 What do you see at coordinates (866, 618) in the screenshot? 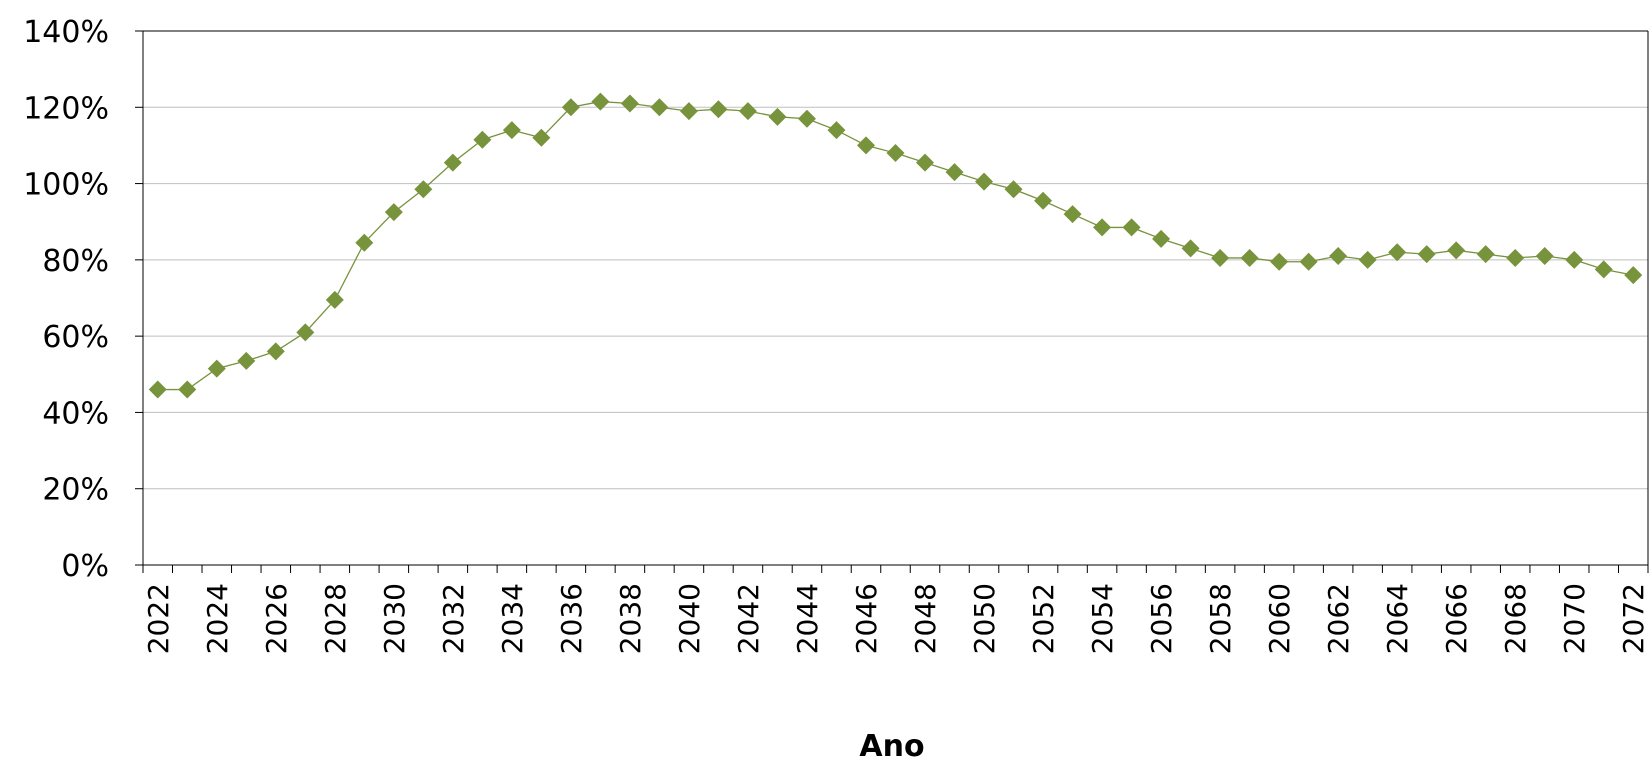
I see `x-tick-label: 2046` at bounding box center [866, 618].